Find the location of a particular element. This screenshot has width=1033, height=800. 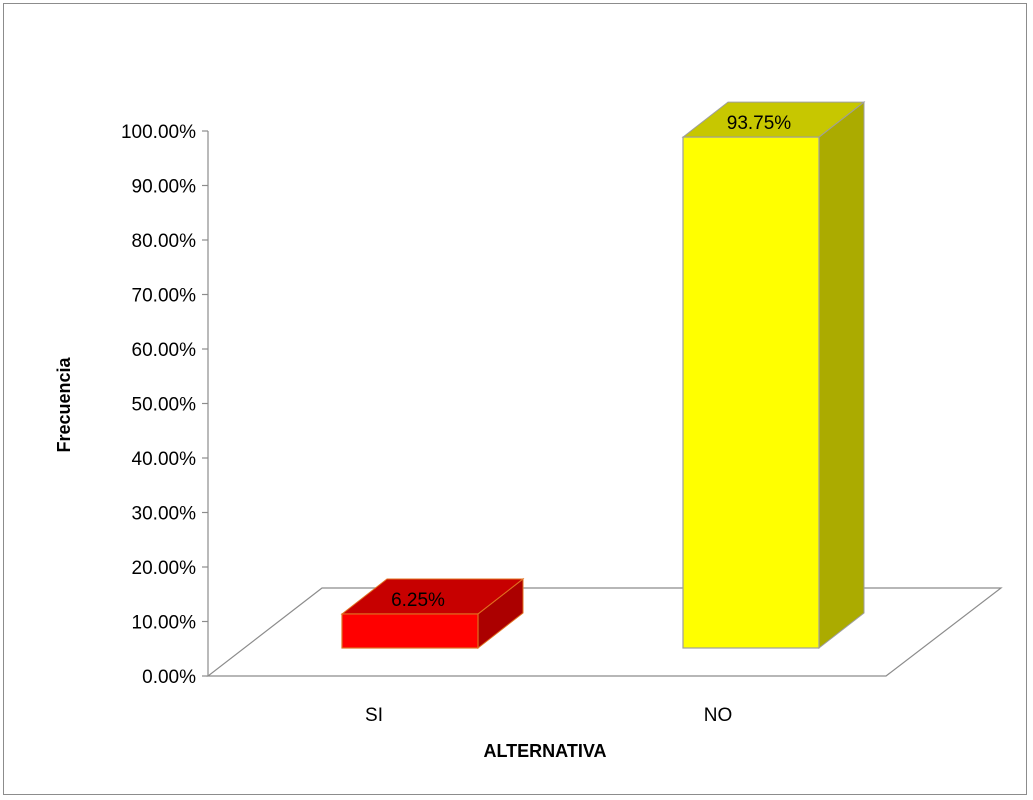

x-tick-label: NO is located at coordinates (718, 715).